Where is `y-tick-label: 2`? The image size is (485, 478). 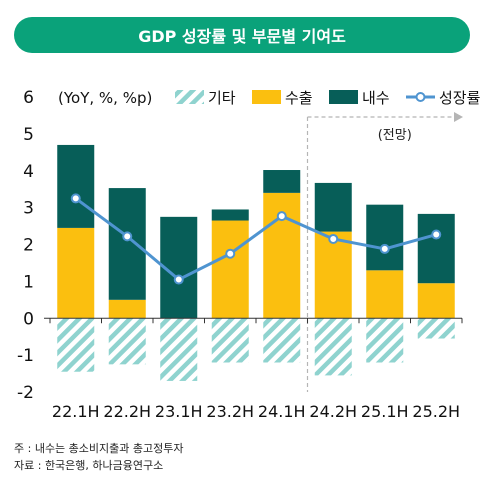 y-tick-label: 2 is located at coordinates (28, 246).